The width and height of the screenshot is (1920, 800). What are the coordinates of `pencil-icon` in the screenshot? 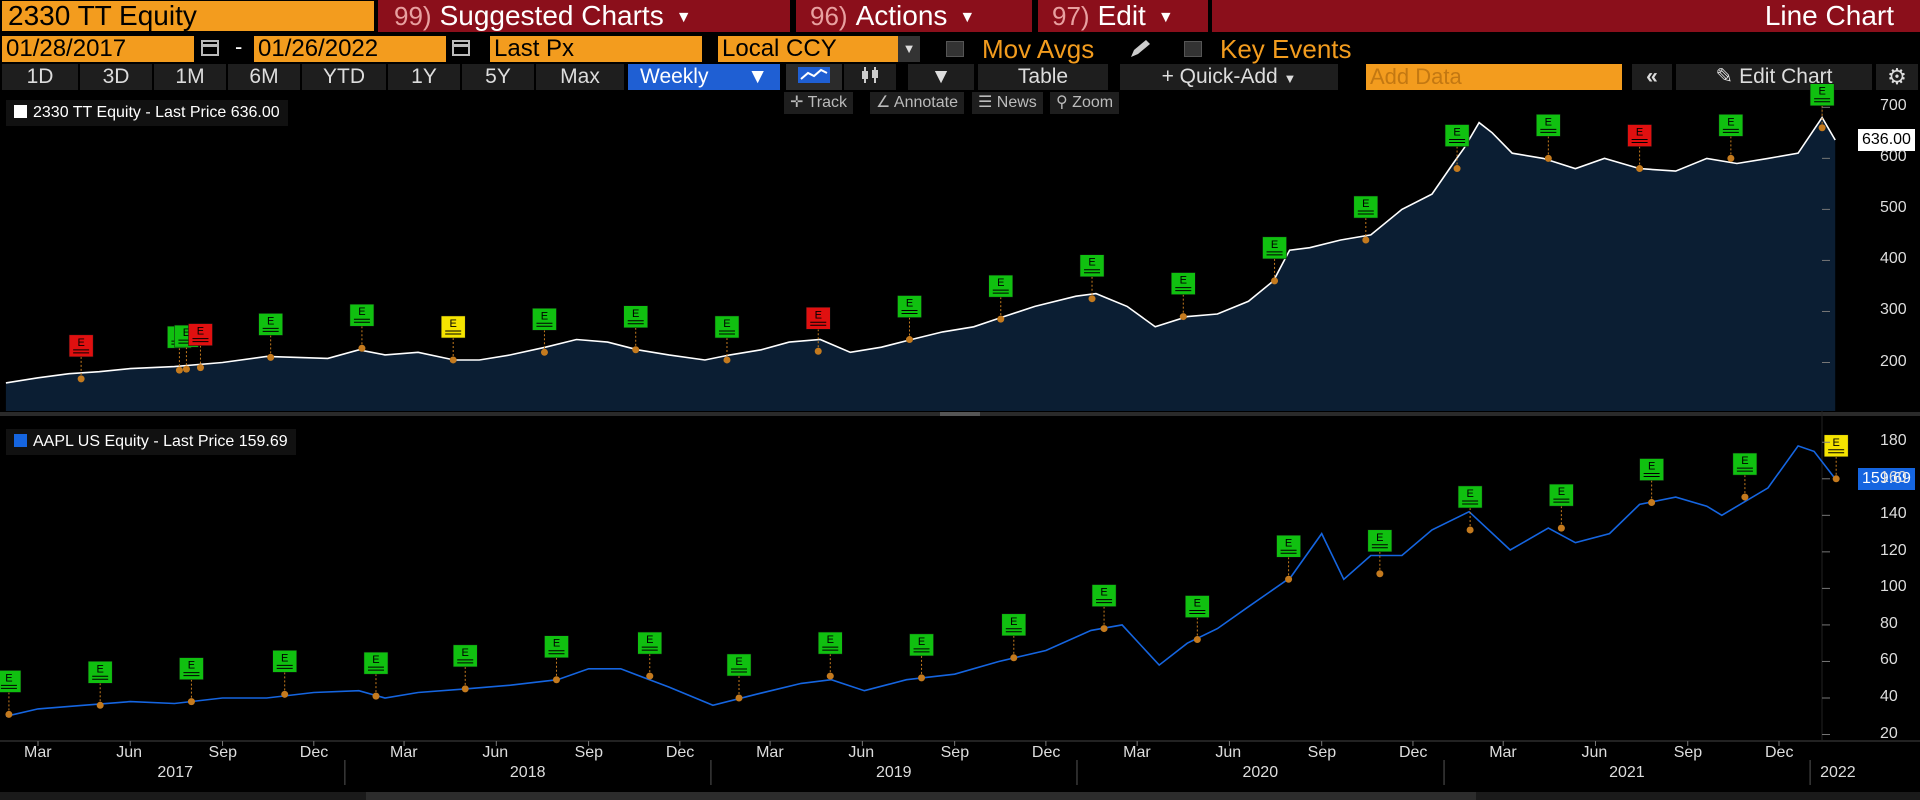 It's located at (1141, 51).